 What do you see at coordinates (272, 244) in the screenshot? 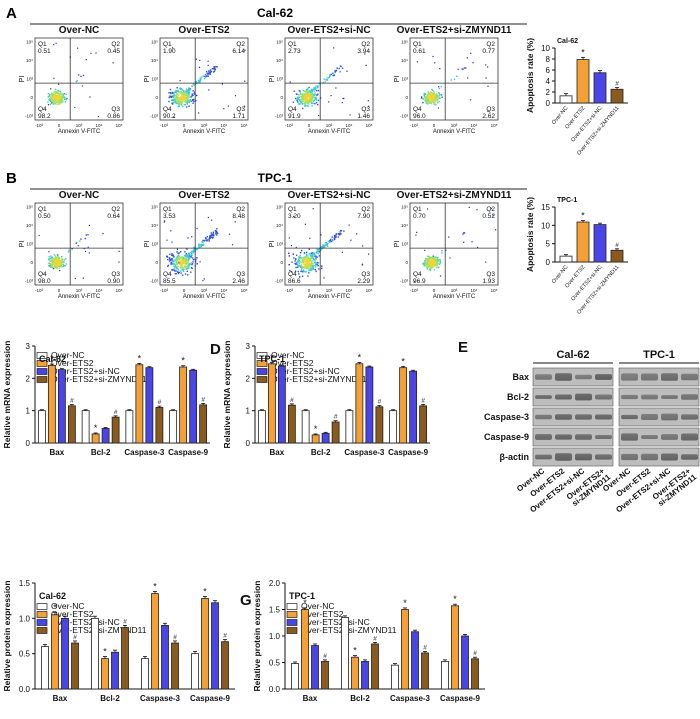
I see `flow-y-axis-label: PI` at bounding box center [272, 244].